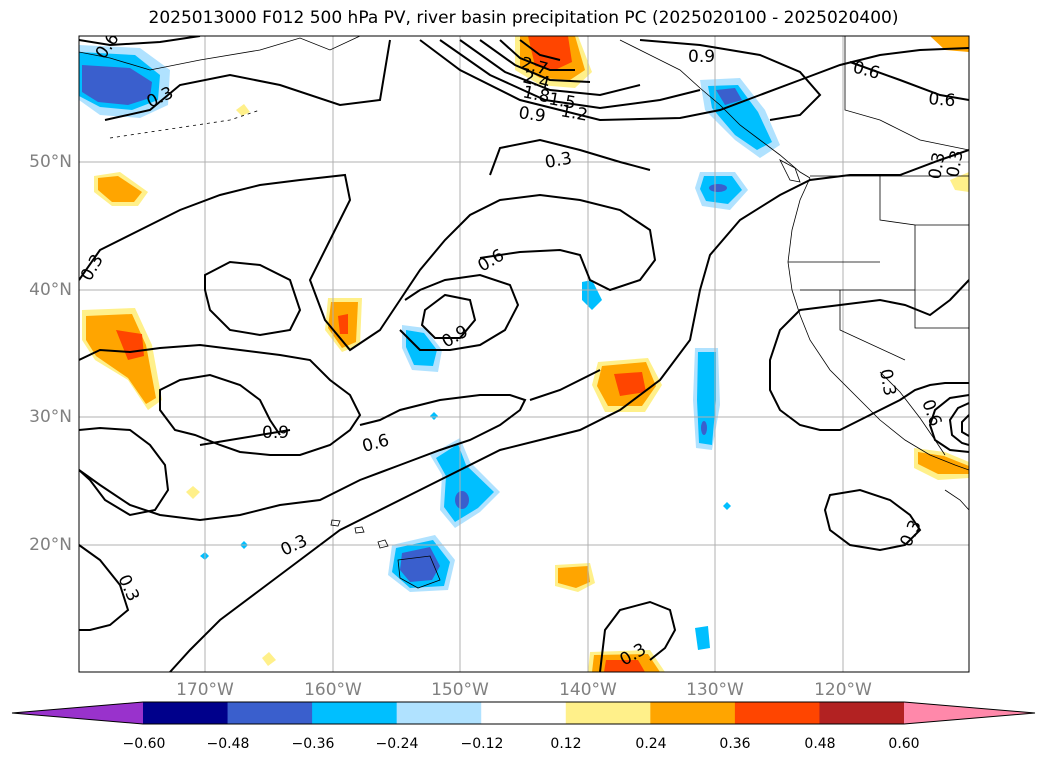 This screenshot has height=765, width=1047. What do you see at coordinates (144, 744) in the screenshot?
I see `colorbar-tick: −0.60` at bounding box center [144, 744].